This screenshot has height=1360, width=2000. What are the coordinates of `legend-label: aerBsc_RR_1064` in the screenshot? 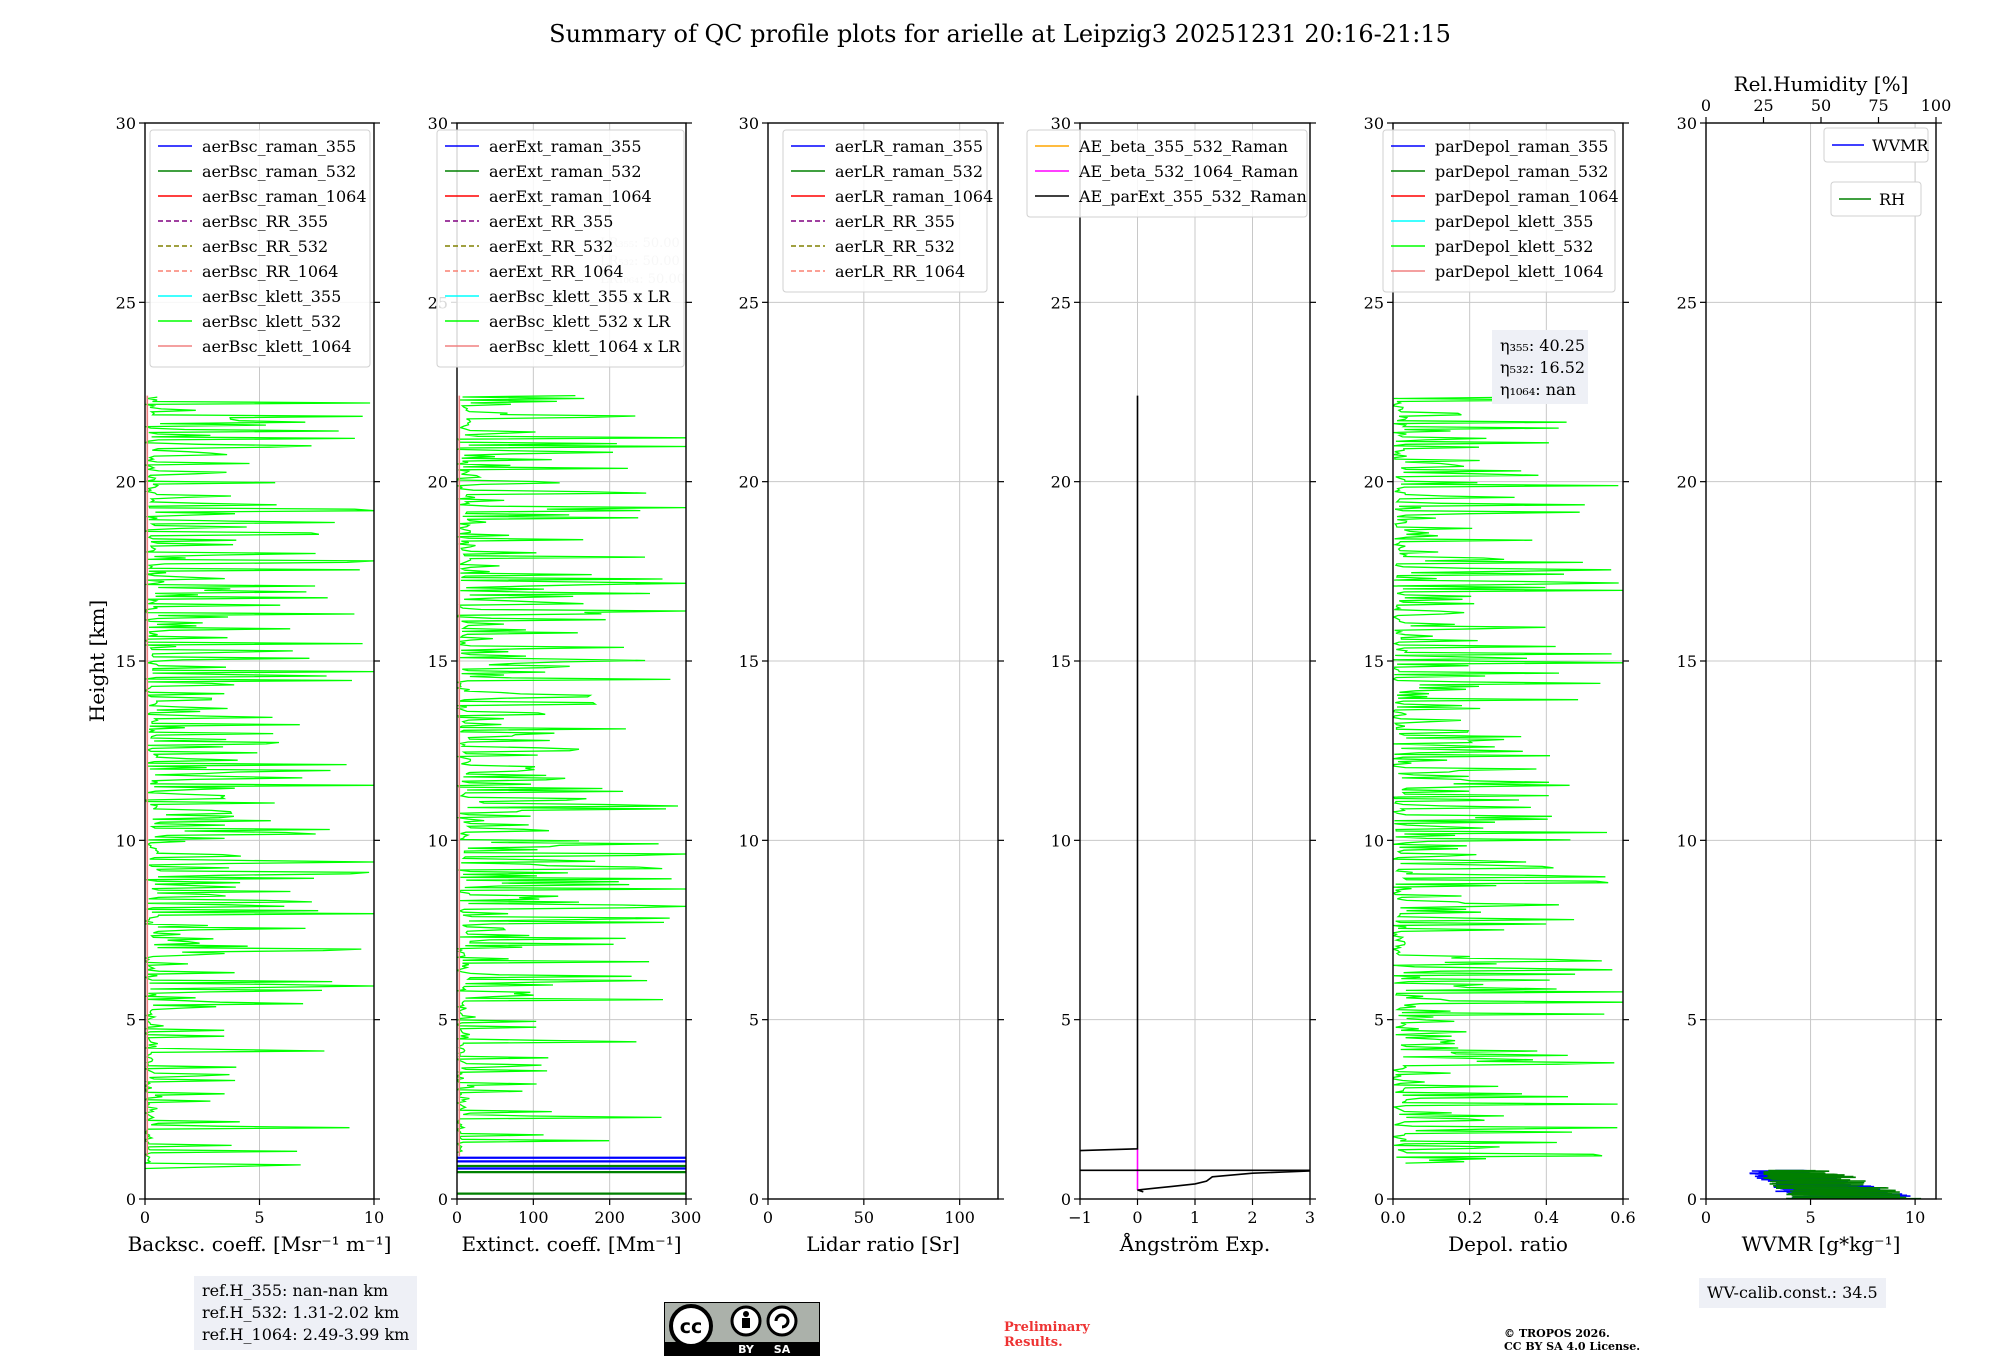 It's located at (270, 271).